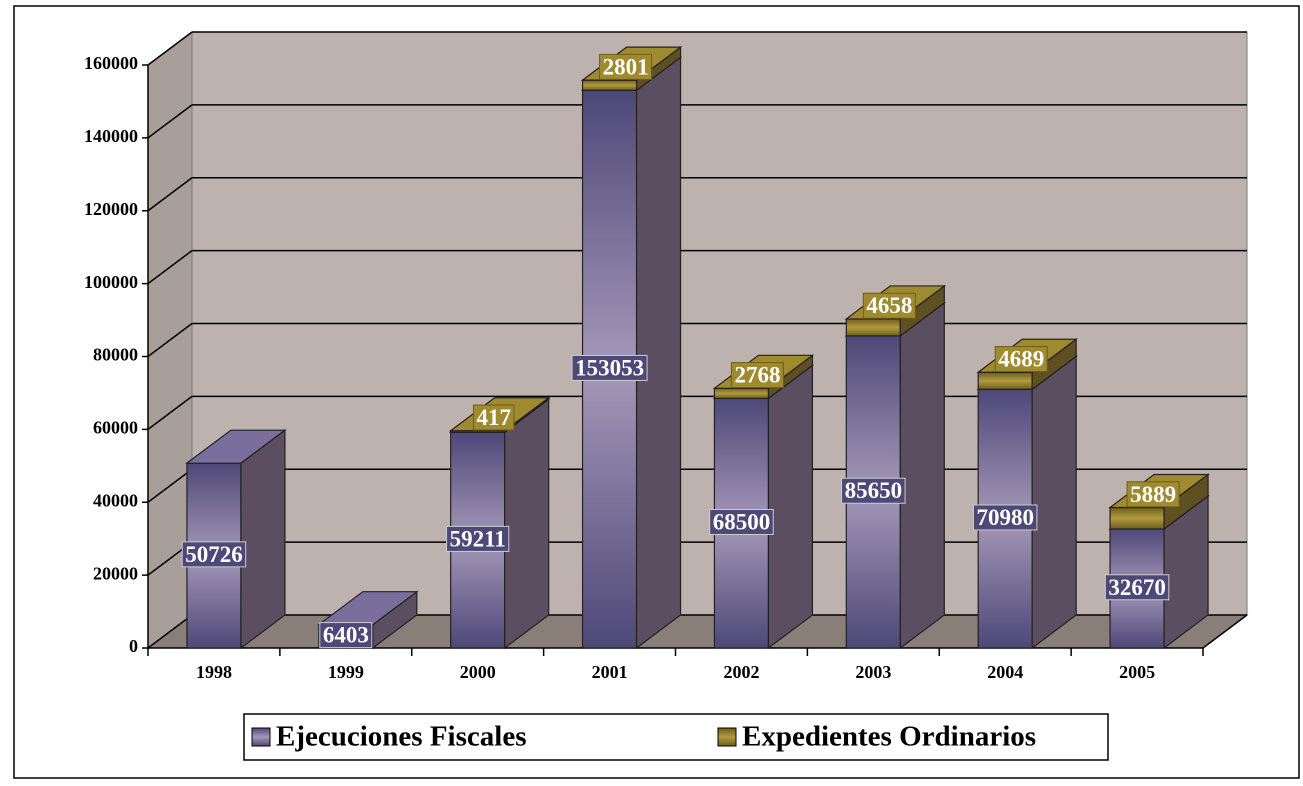 The width and height of the screenshot is (1303, 786). What do you see at coordinates (111, 282) in the screenshot?
I see `y-tick-label: 100000` at bounding box center [111, 282].